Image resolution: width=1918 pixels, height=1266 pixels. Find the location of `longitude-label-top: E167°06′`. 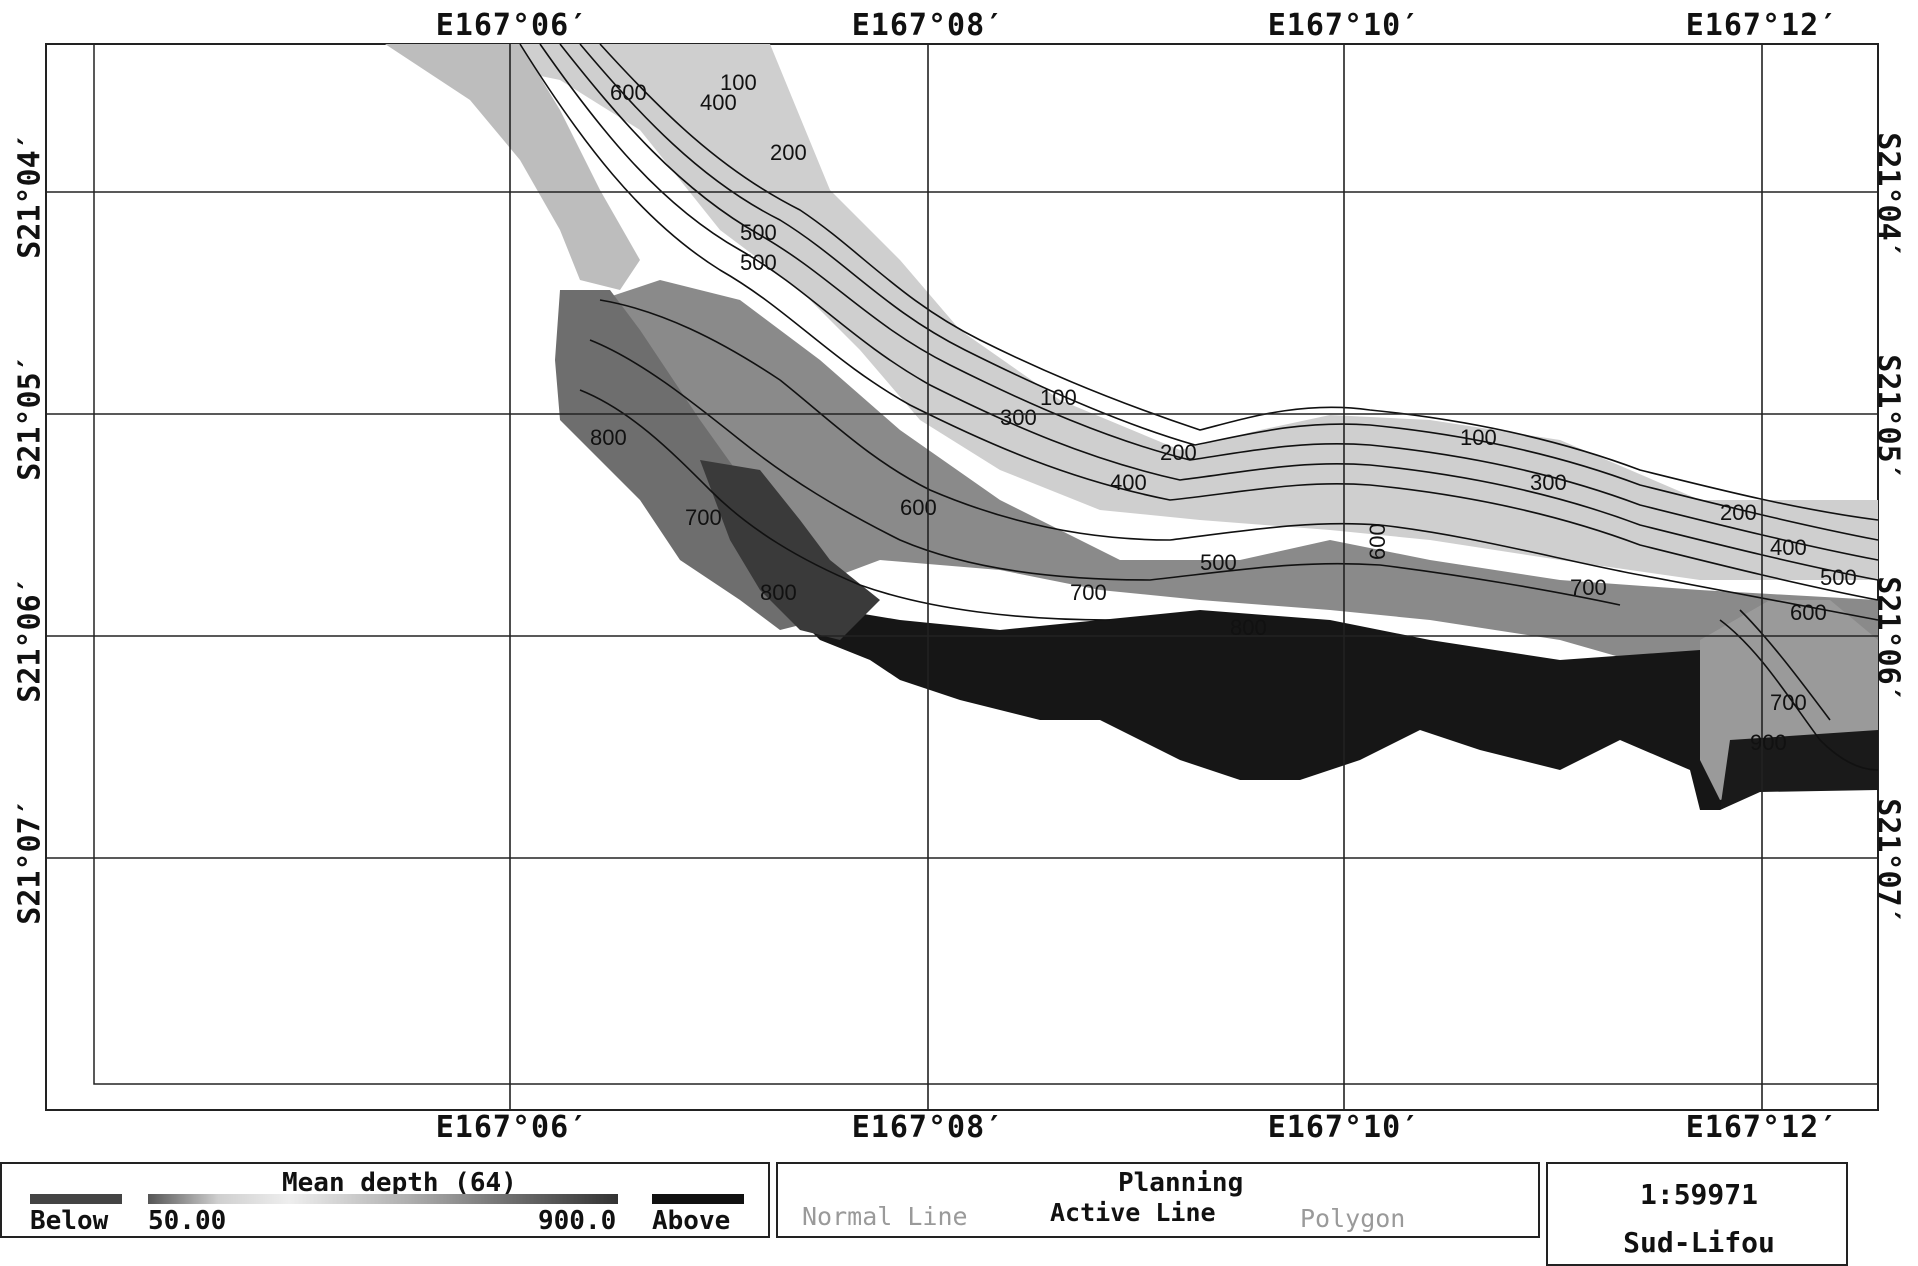

longitude-label-top: E167°06′ is located at coordinates (512, 25).